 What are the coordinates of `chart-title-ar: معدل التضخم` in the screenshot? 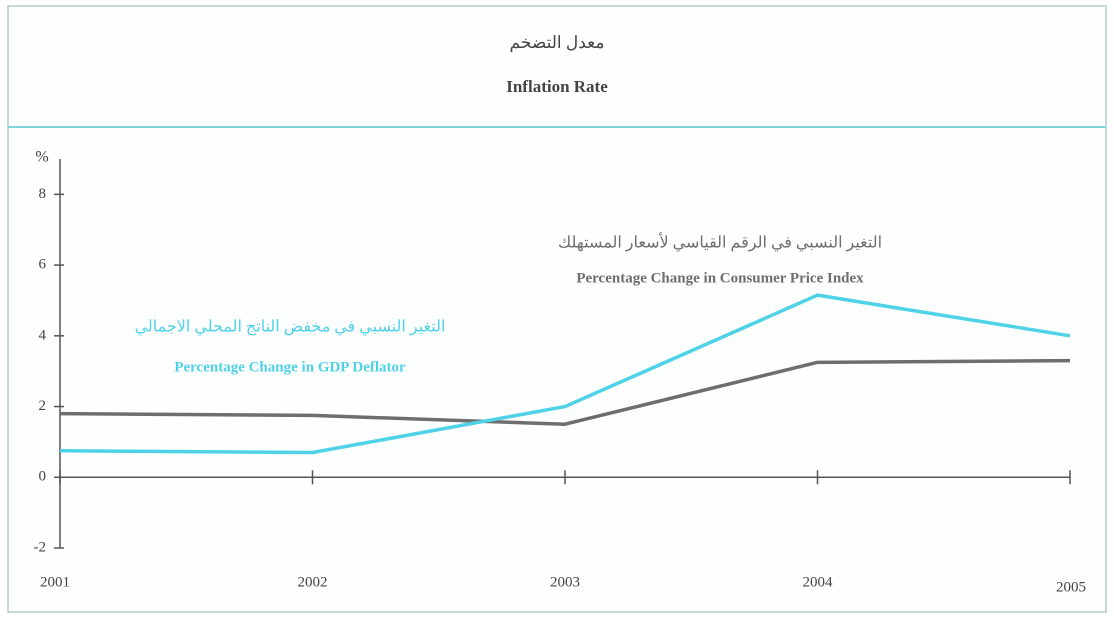 It's located at (557, 43).